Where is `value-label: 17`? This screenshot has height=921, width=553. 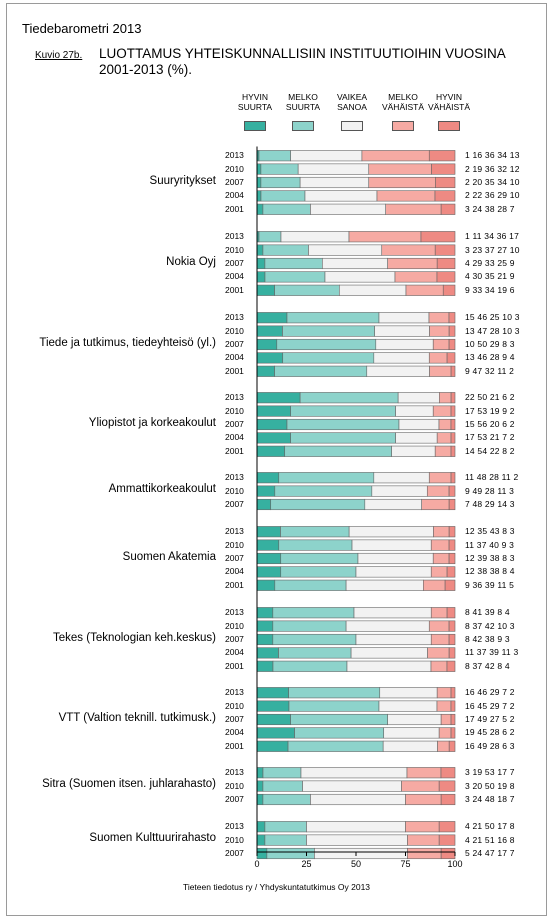
value-label: 17 is located at coordinates (471, 410).